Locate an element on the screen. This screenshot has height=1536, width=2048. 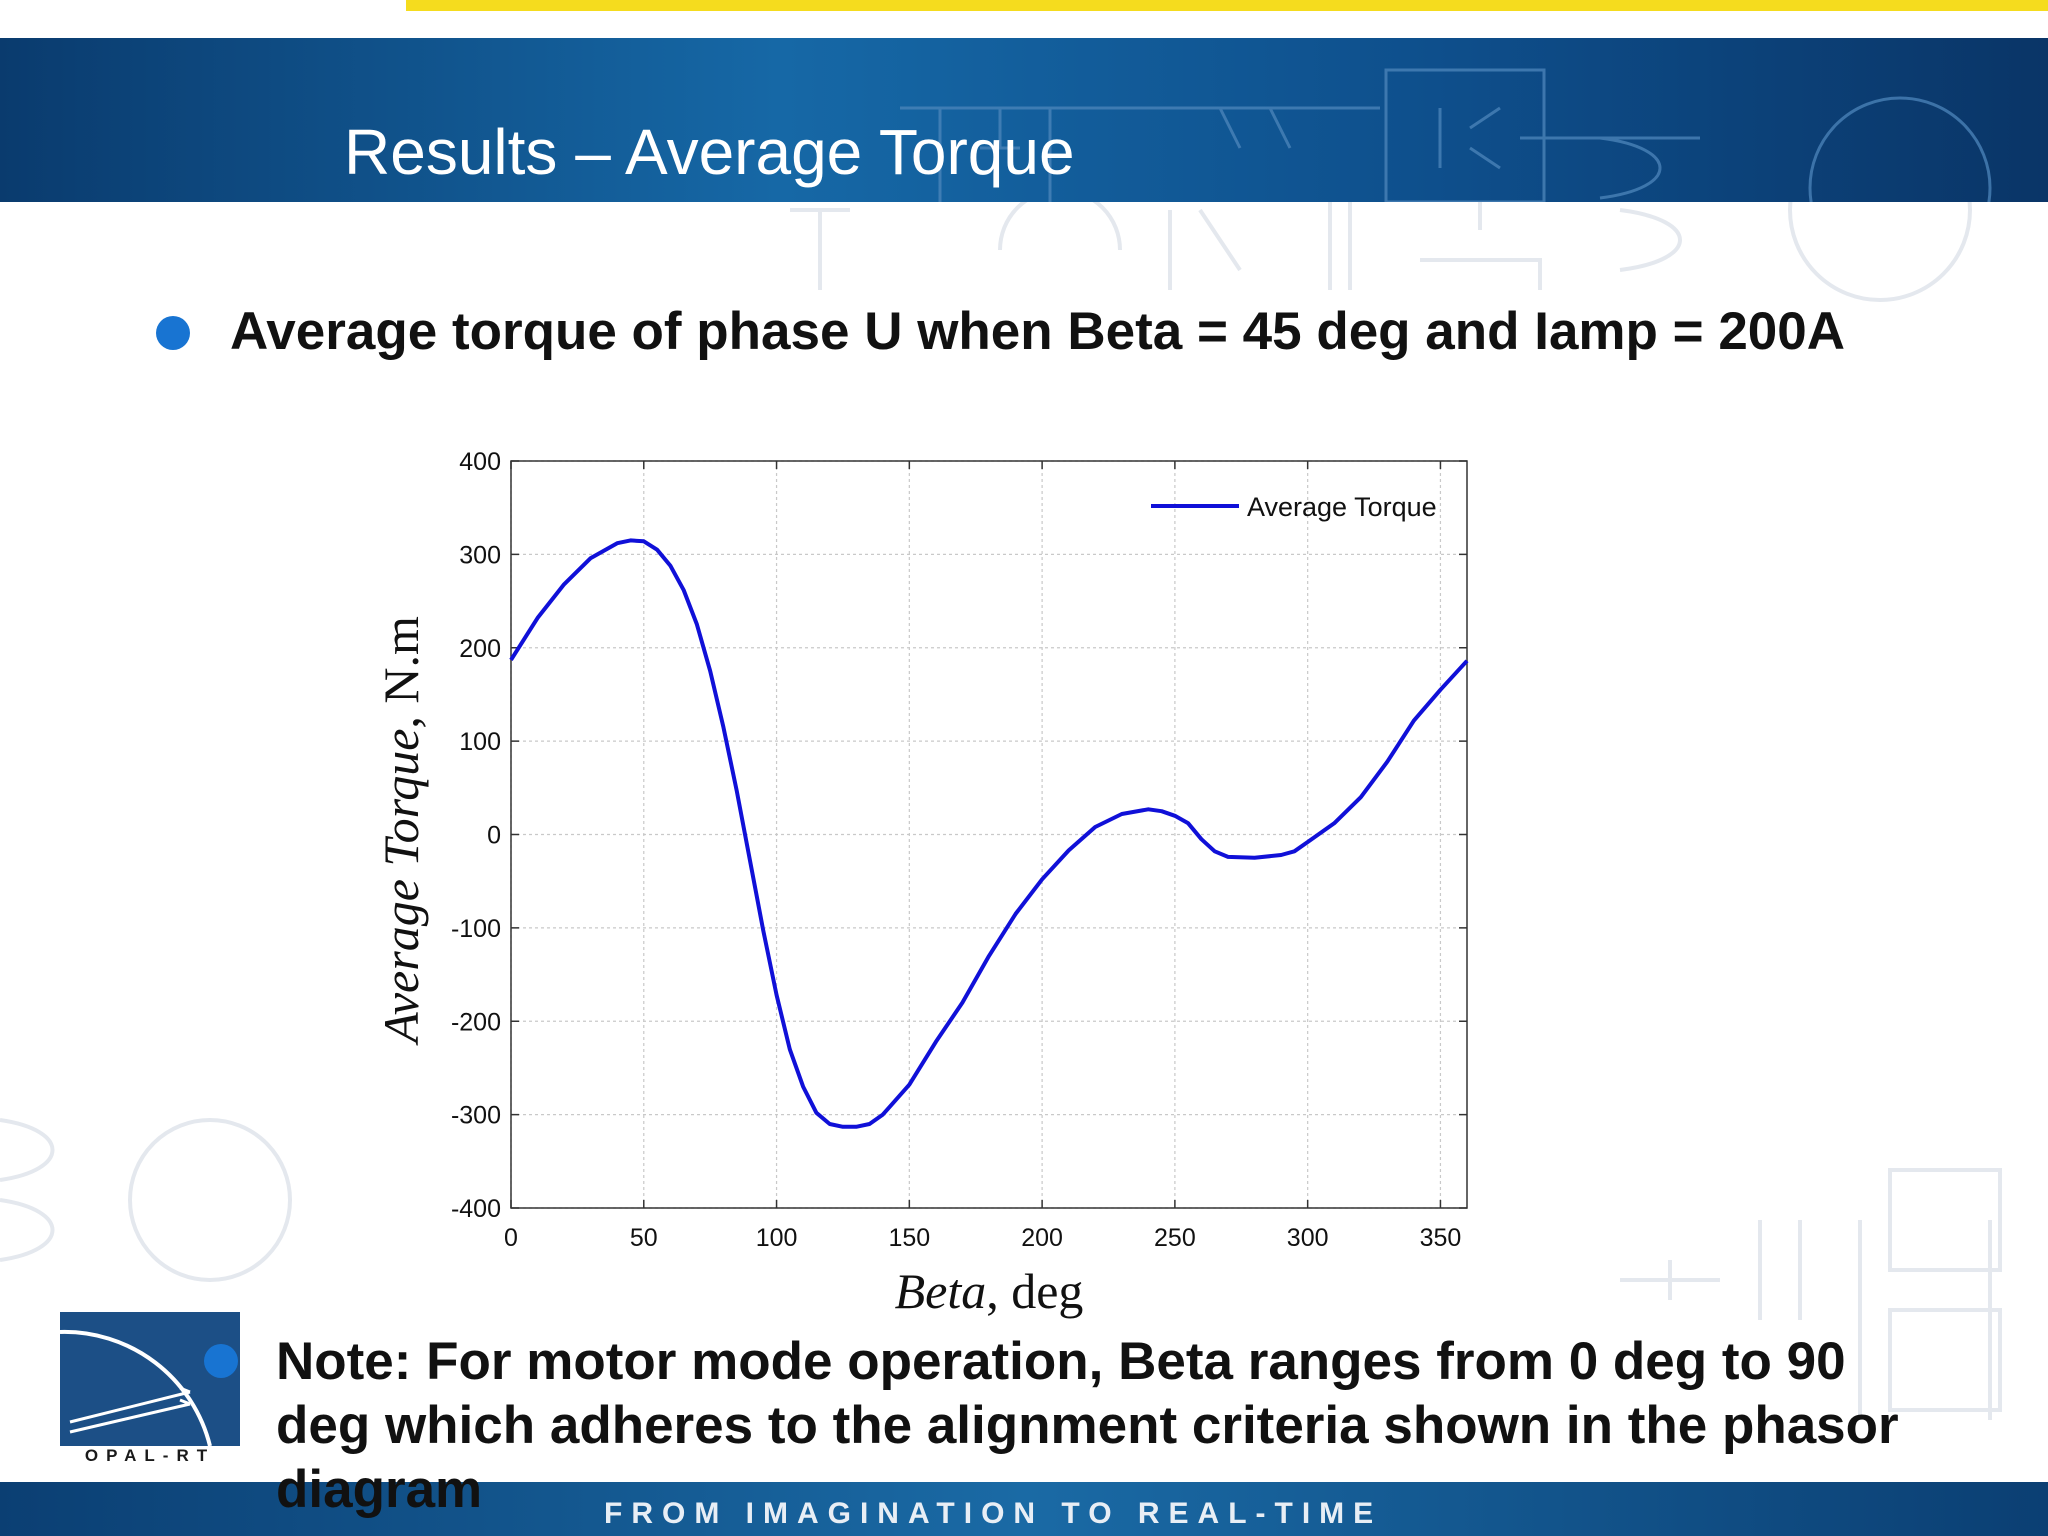
x-tick-label: 100 is located at coordinates (777, 1238).